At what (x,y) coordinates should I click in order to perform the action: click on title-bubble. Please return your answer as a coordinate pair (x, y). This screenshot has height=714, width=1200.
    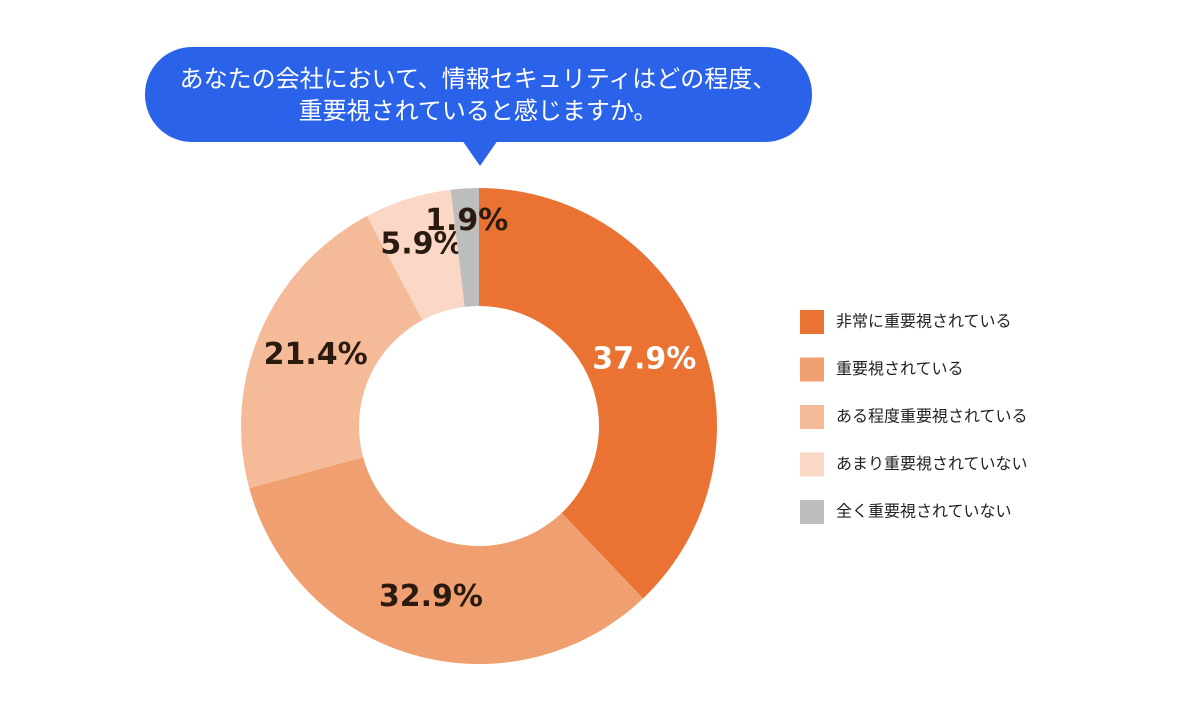
    Looking at the image, I should click on (478, 106).